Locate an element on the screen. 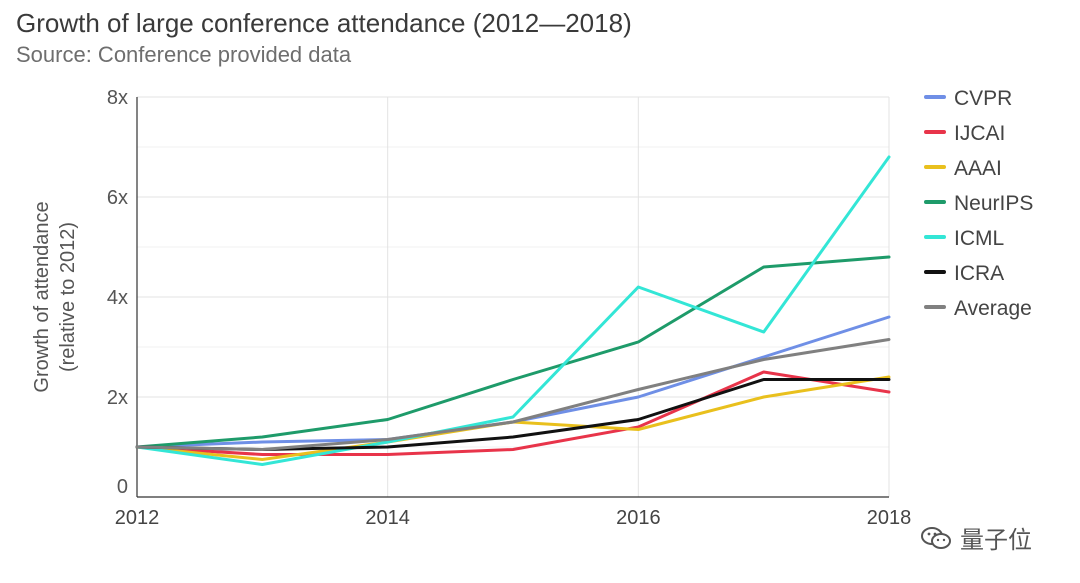  x-tick-label: 2012 is located at coordinates (137, 518).